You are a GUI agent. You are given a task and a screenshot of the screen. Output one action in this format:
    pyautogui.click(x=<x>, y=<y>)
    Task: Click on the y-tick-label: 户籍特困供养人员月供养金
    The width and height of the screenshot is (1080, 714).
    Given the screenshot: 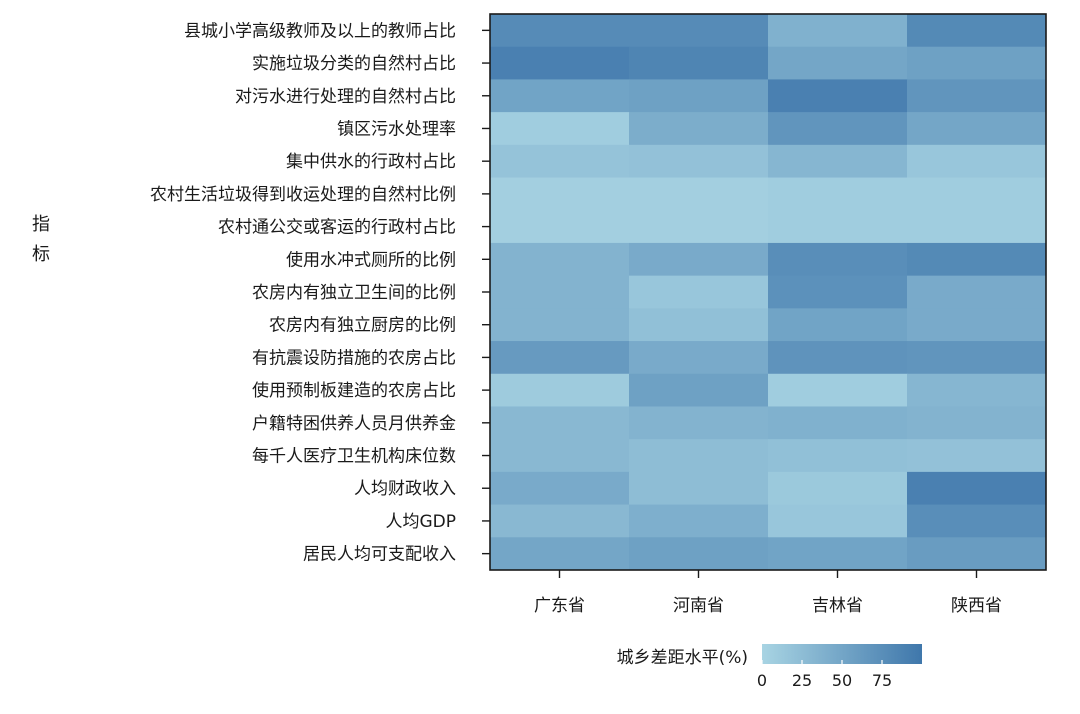 What is the action you would take?
    pyautogui.click(x=354, y=424)
    